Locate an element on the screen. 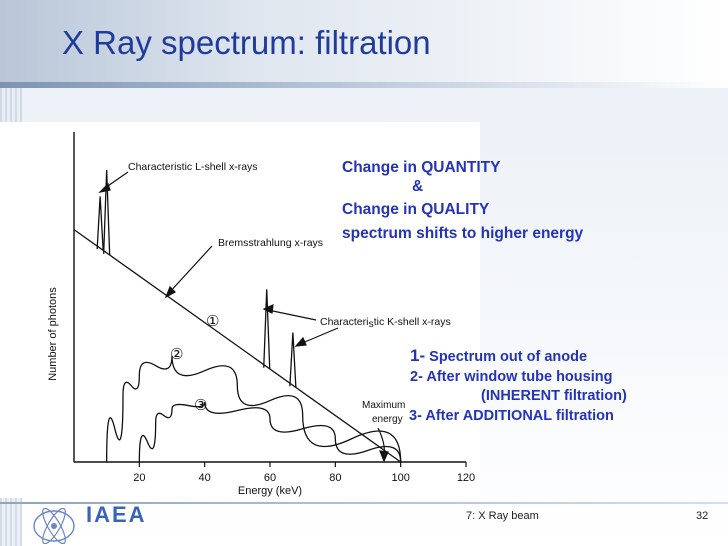 This screenshot has width=728, height=546. x-tick-label-120: 120 is located at coordinates (466, 478).